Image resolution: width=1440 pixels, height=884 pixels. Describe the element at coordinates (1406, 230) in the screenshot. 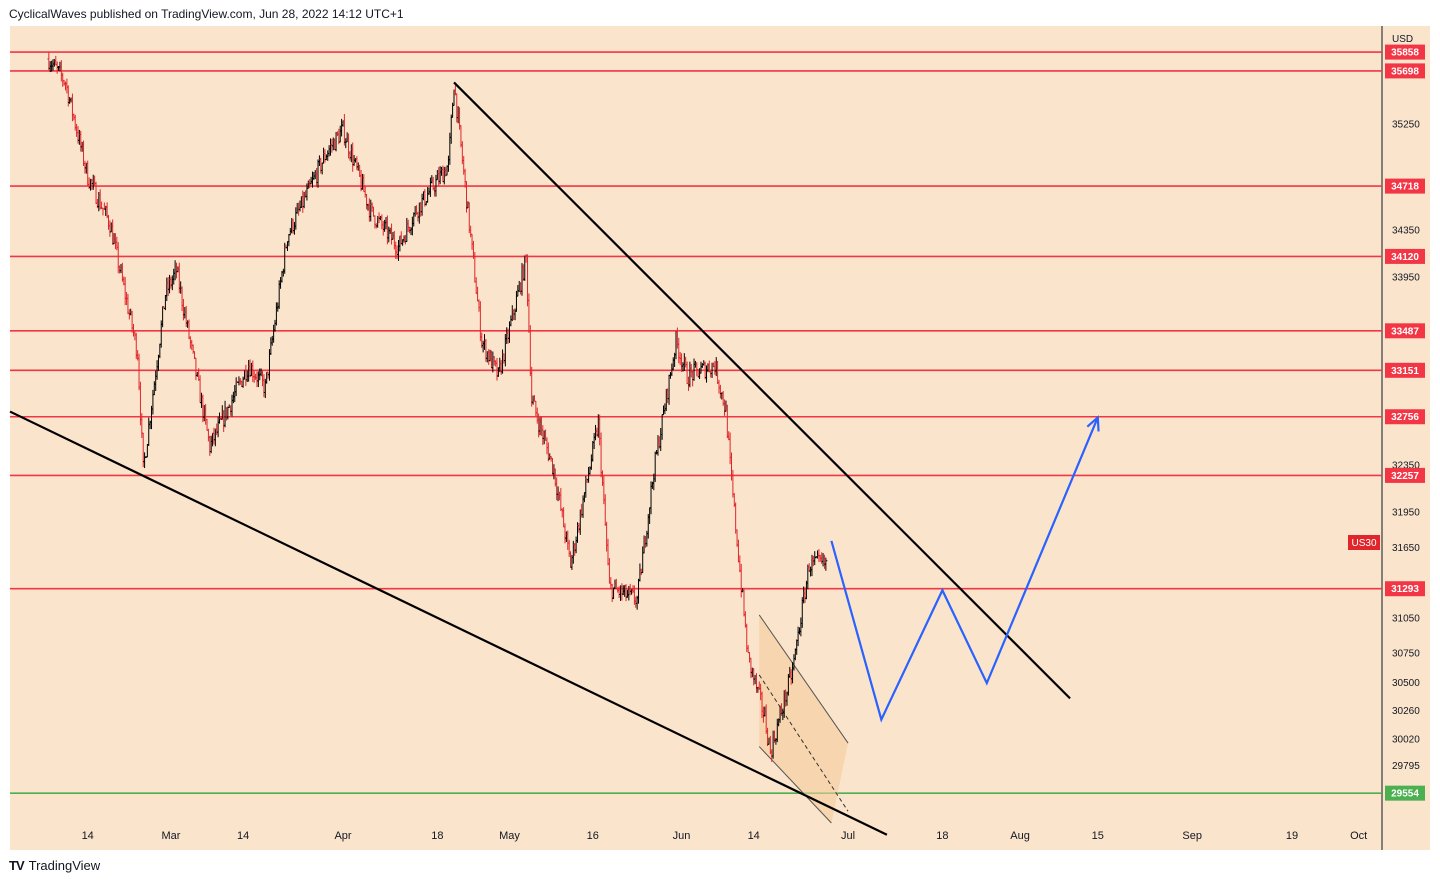

I see `y-tick-label: 34350` at that location.